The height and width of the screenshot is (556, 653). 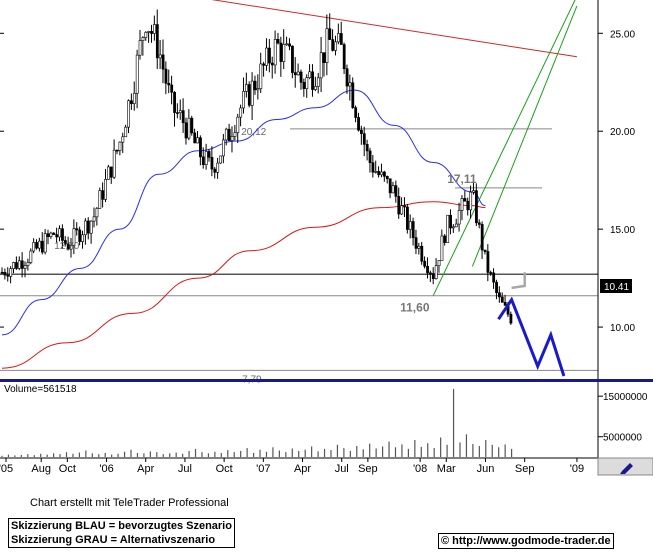 What do you see at coordinates (526, 541) in the screenshot?
I see `source-url: © http://www.godmode-trader.de` at bounding box center [526, 541].